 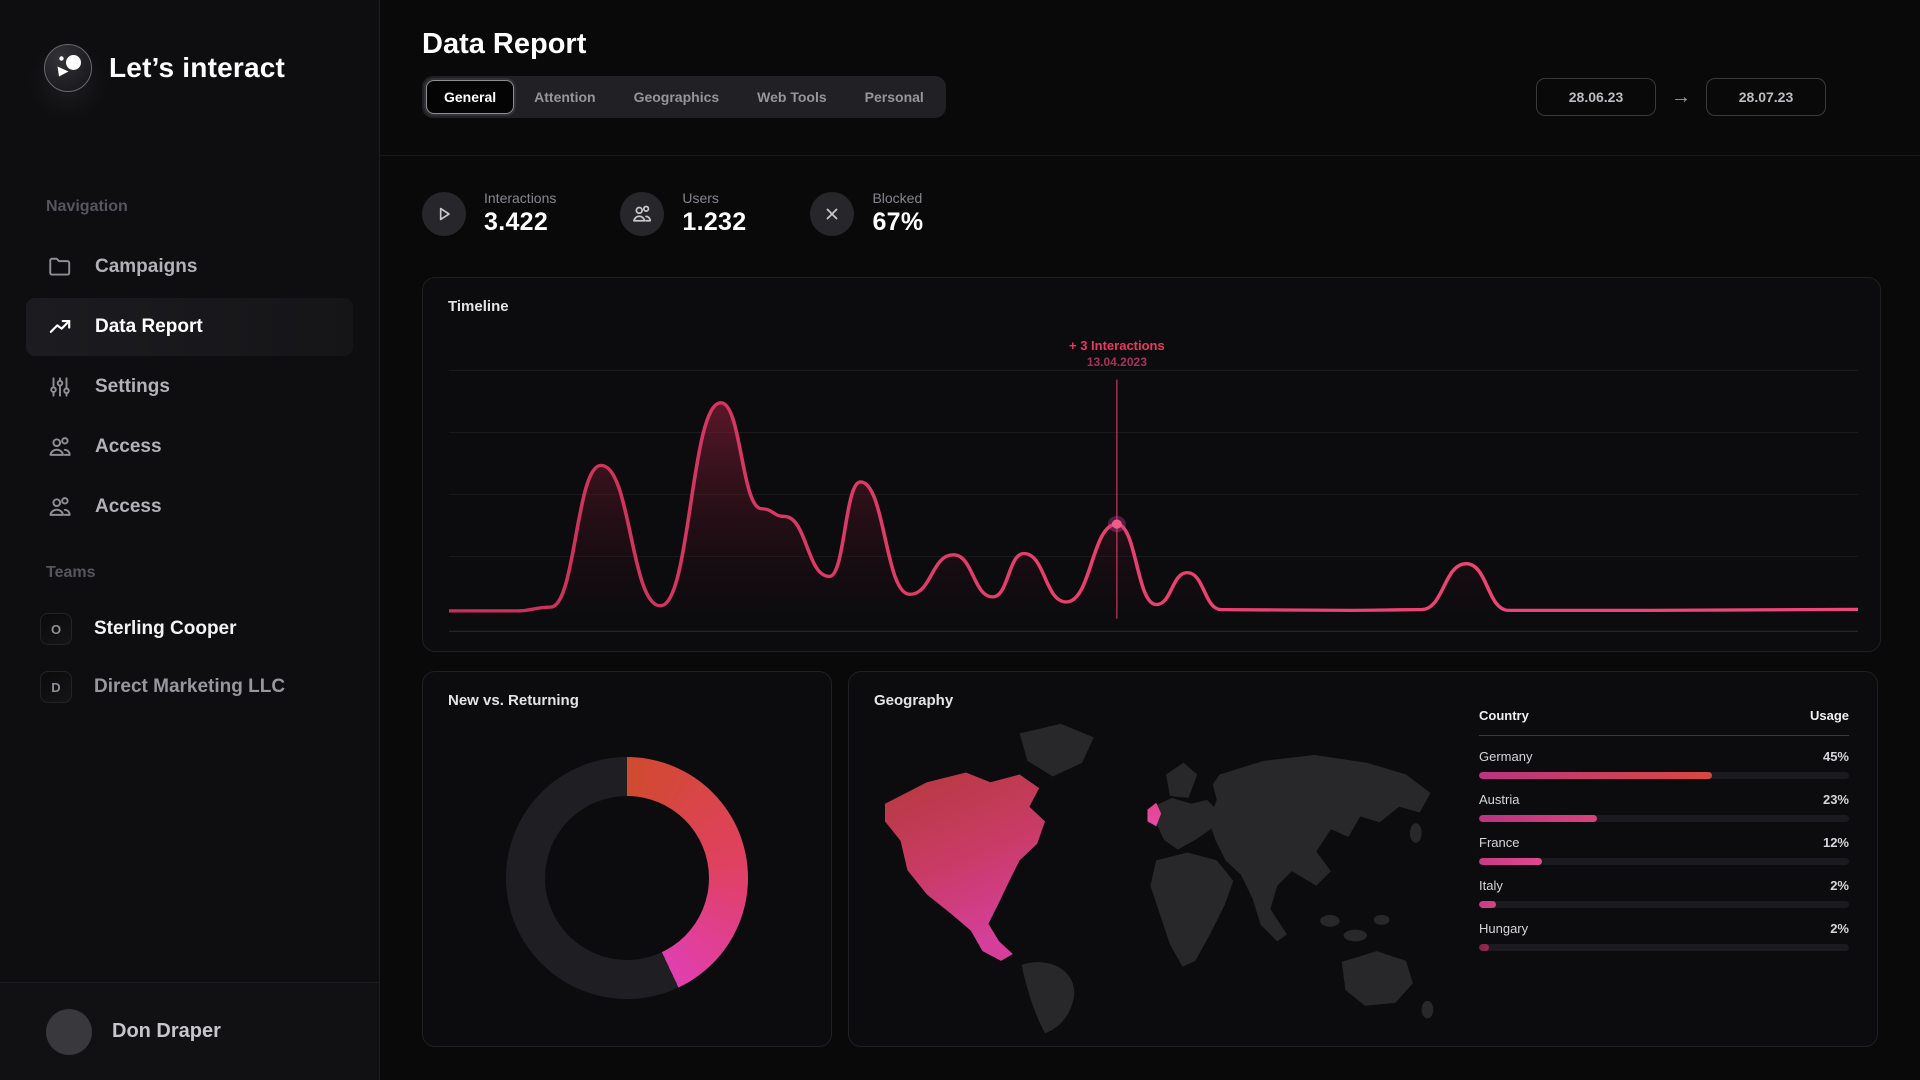 I want to click on team-name: Direct Marketing LLC, so click(x=190, y=686).